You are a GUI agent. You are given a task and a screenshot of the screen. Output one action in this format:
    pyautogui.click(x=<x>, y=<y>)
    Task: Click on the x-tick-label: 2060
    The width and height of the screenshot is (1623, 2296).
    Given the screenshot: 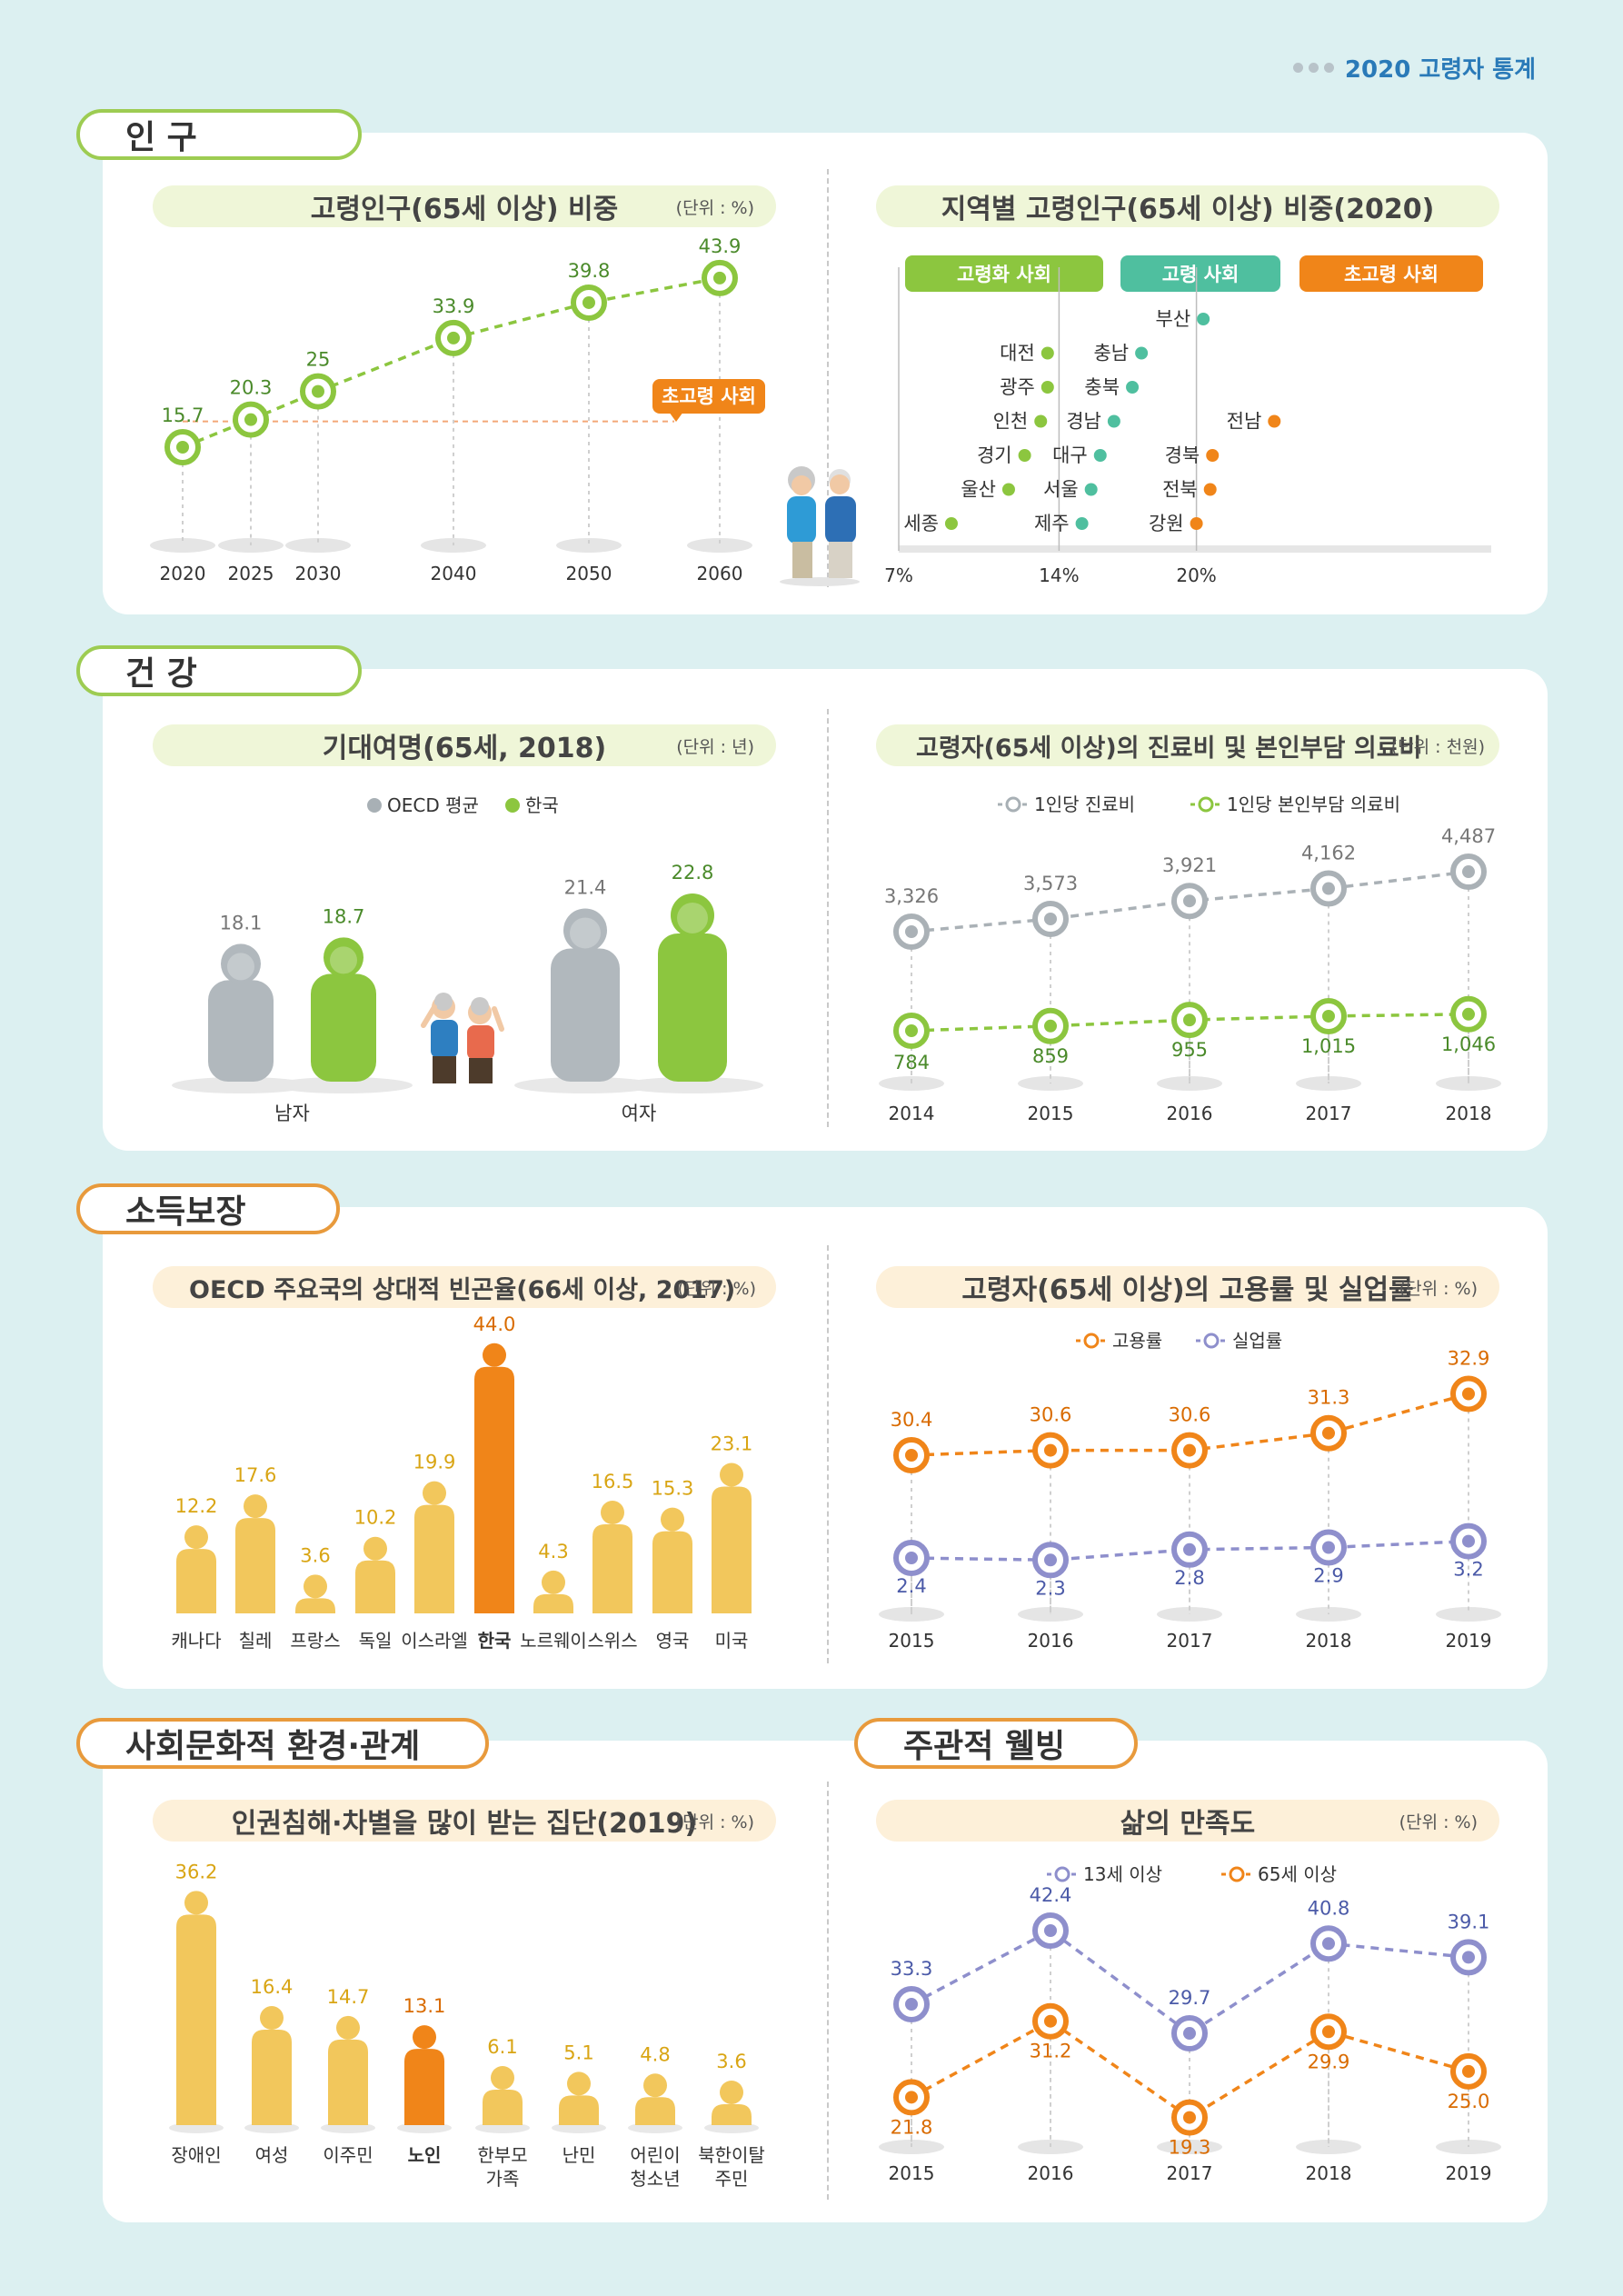 What is the action you would take?
    pyautogui.click(x=720, y=573)
    